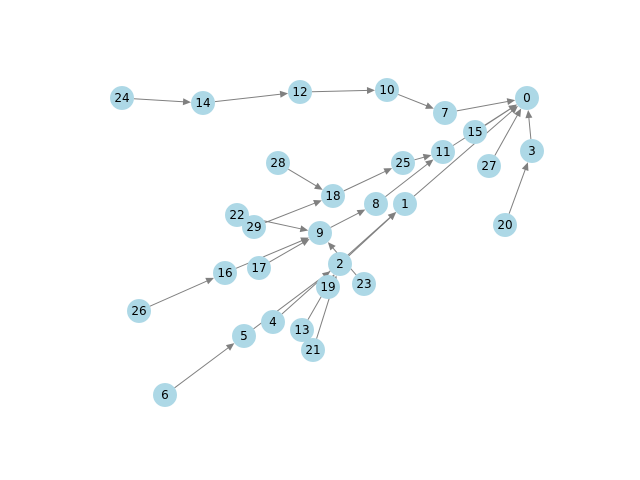 This screenshot has width=640, height=480. I want to click on node-27: 27, so click(489, 166).